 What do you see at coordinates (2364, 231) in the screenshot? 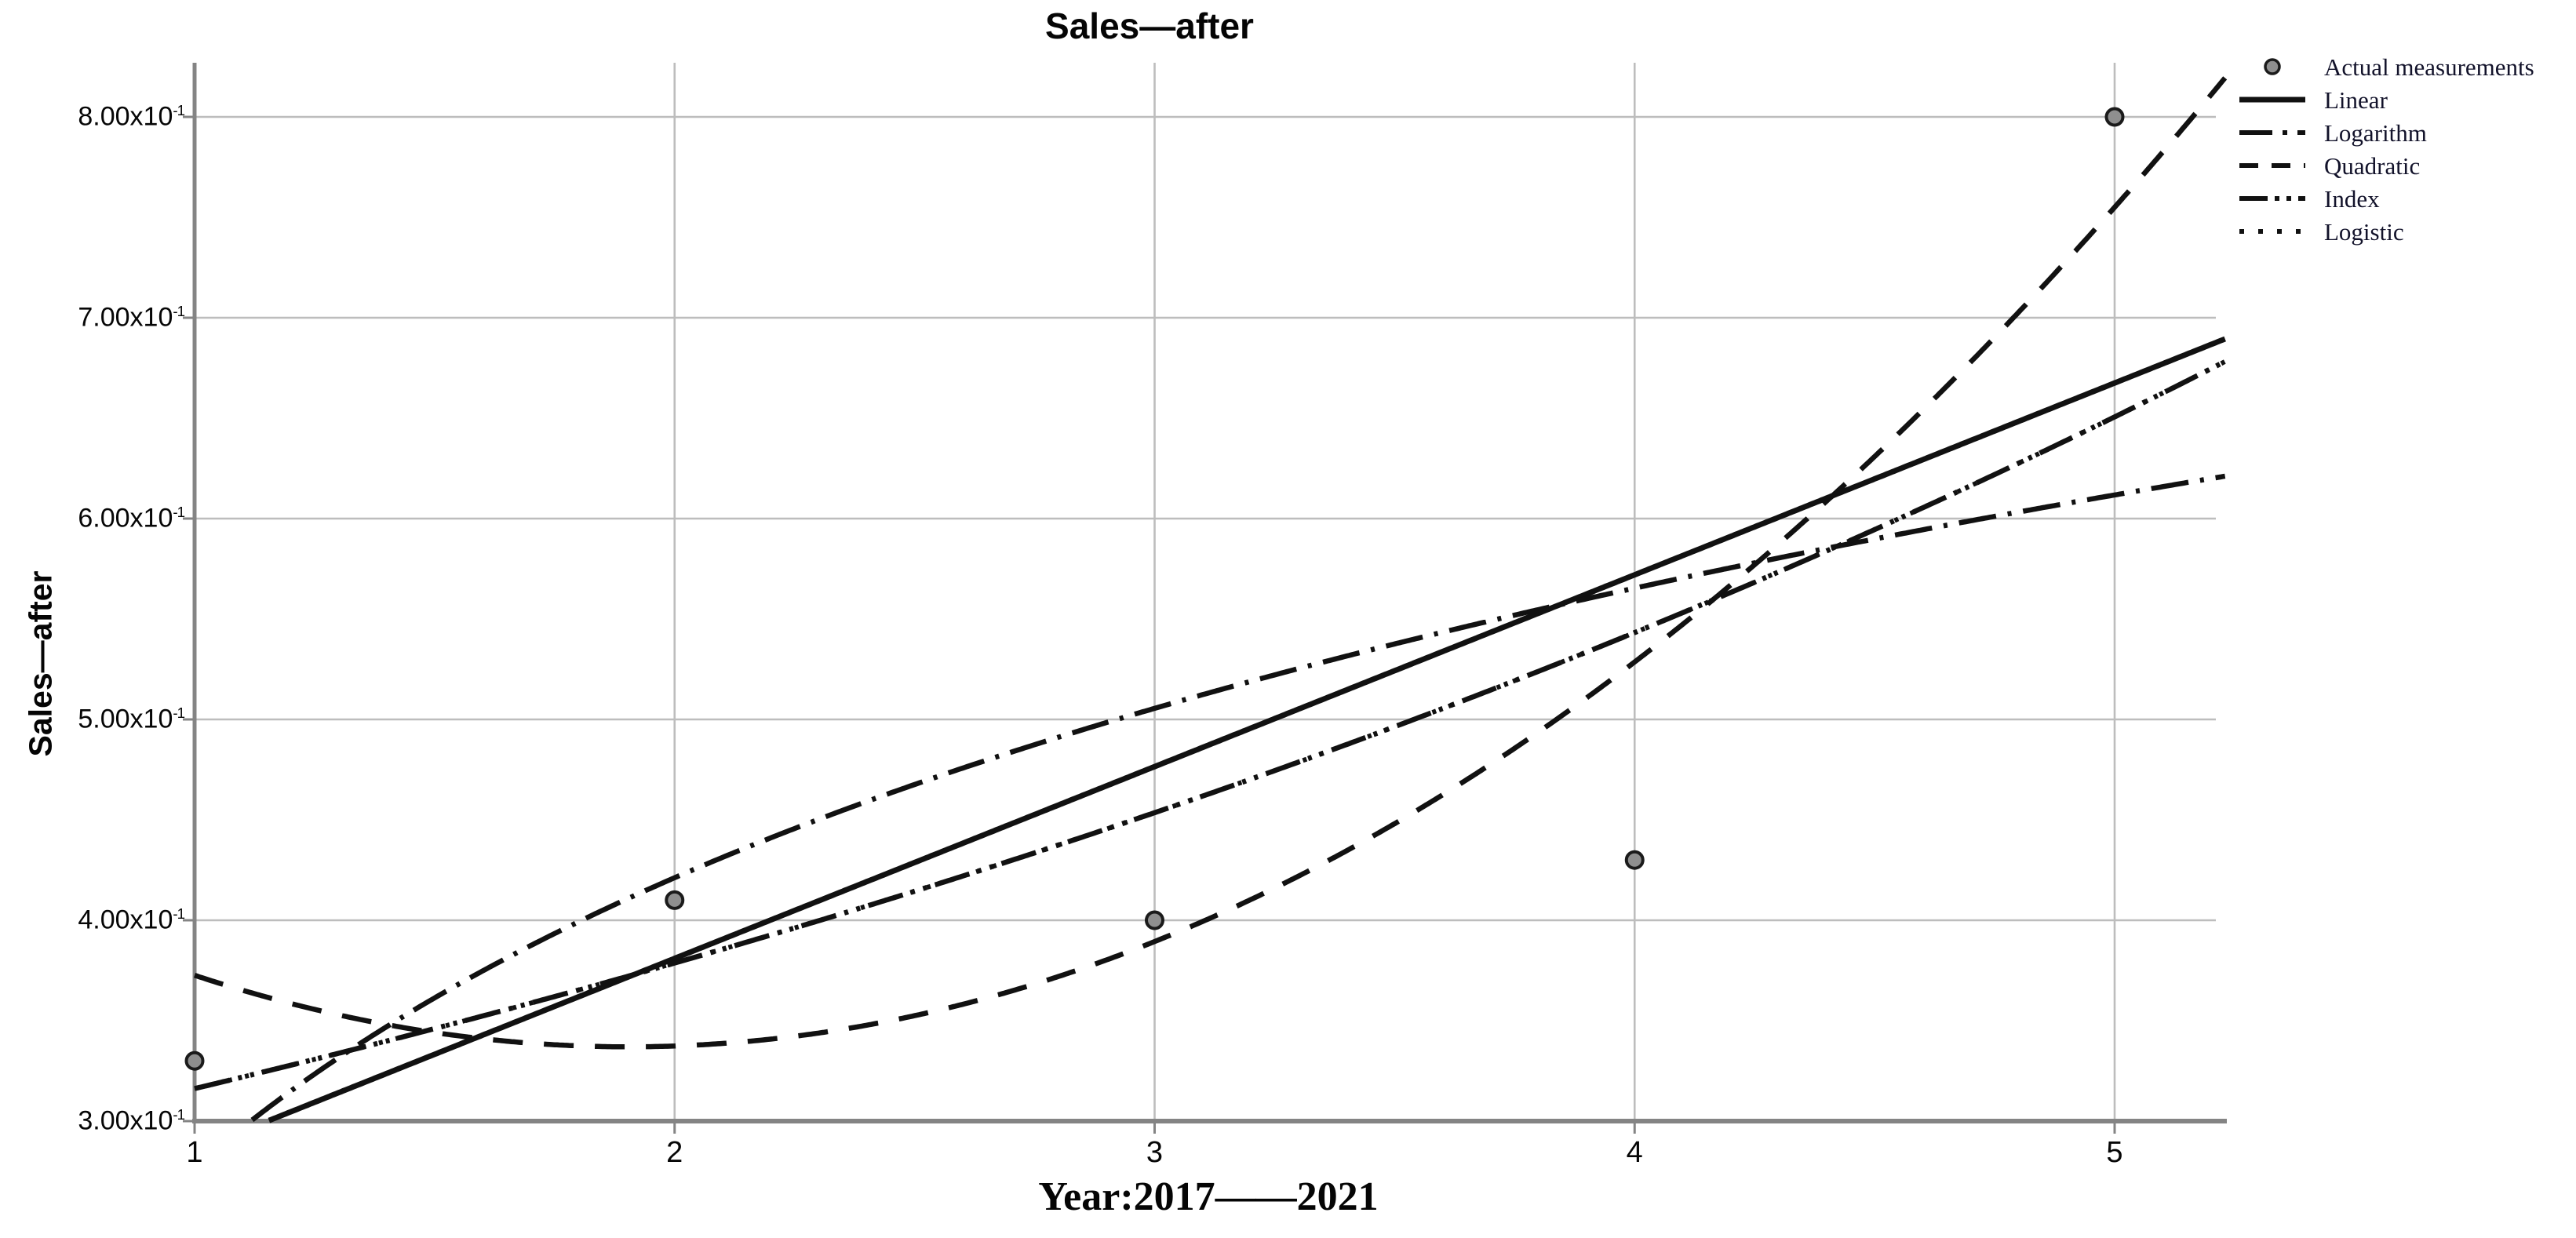
I see `legend-label: Logistic` at bounding box center [2364, 231].